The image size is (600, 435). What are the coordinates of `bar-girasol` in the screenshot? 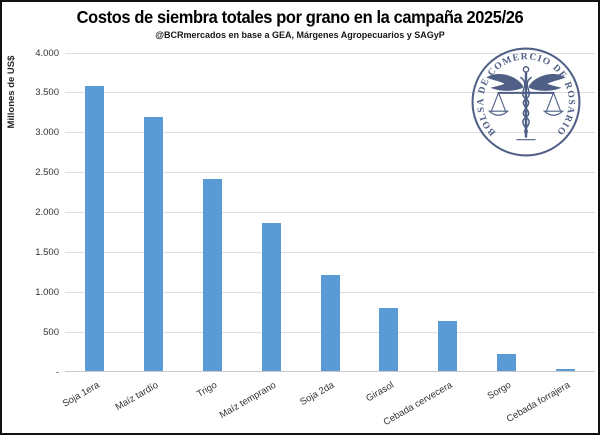 It's located at (389, 339).